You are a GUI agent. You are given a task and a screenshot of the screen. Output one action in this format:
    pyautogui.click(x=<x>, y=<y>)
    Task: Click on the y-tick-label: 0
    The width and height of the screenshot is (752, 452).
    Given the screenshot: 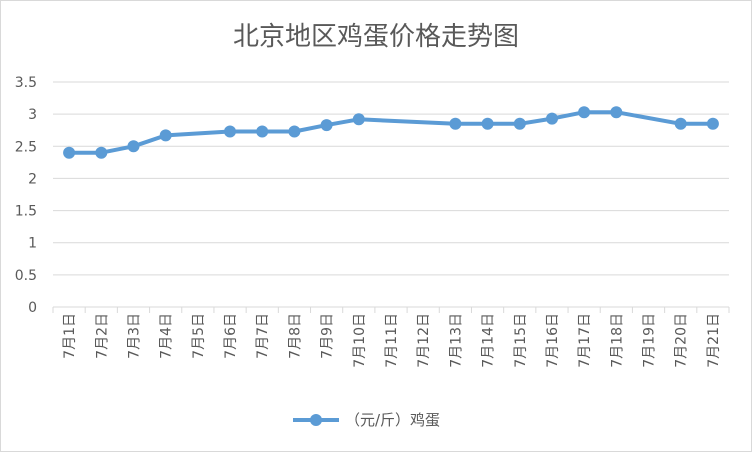 What is the action you would take?
    pyautogui.click(x=32, y=308)
    